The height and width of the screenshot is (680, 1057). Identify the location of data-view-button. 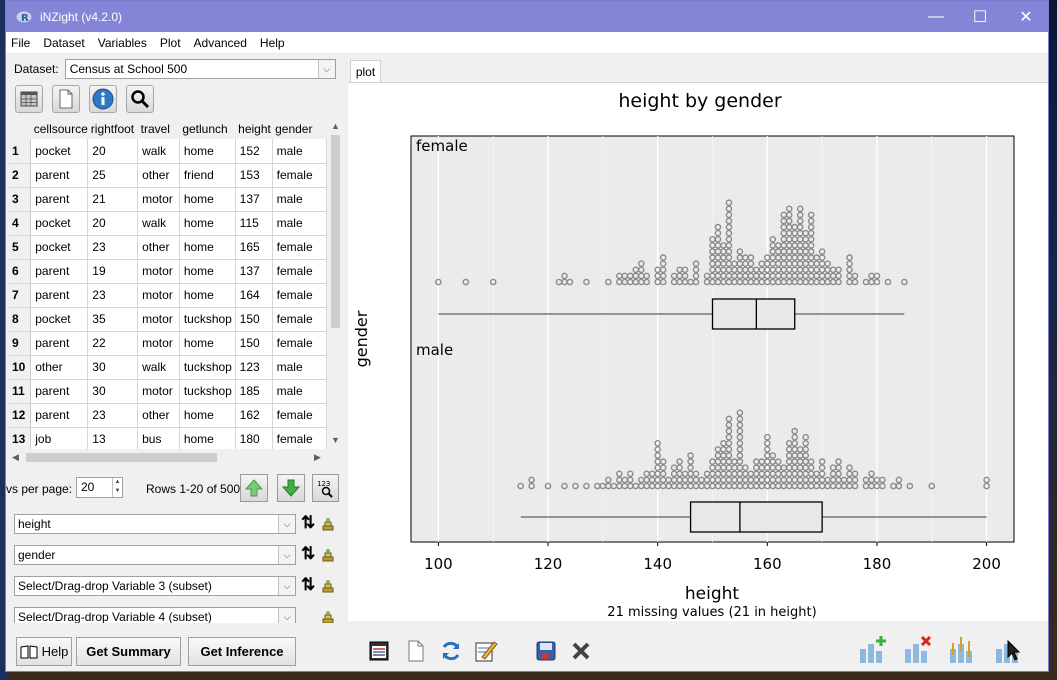
(29, 99).